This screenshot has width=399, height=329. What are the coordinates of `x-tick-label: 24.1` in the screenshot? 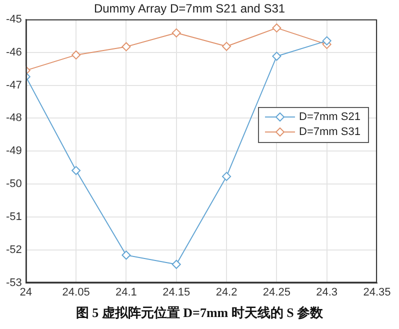 It's located at (126, 292).